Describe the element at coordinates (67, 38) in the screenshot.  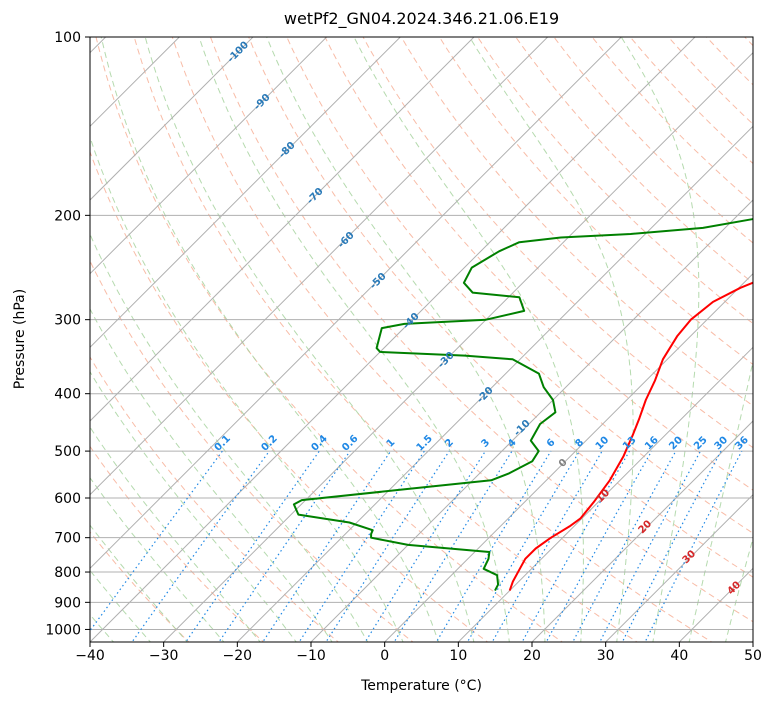
I see `y-tick-label: 100` at that location.